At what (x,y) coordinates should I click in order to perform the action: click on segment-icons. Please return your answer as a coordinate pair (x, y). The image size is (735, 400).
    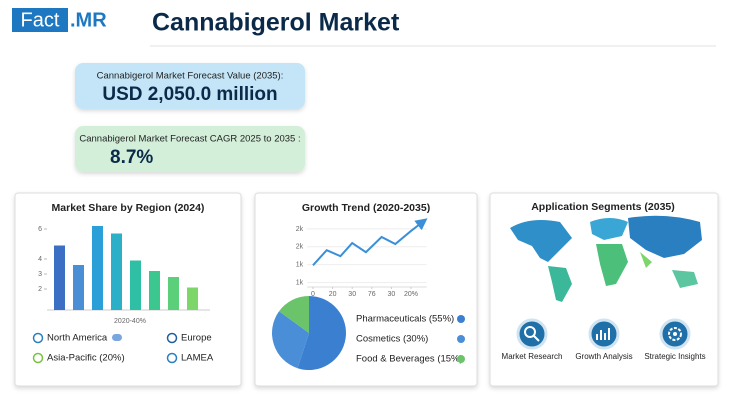
    Looking at the image, I should click on (603, 334).